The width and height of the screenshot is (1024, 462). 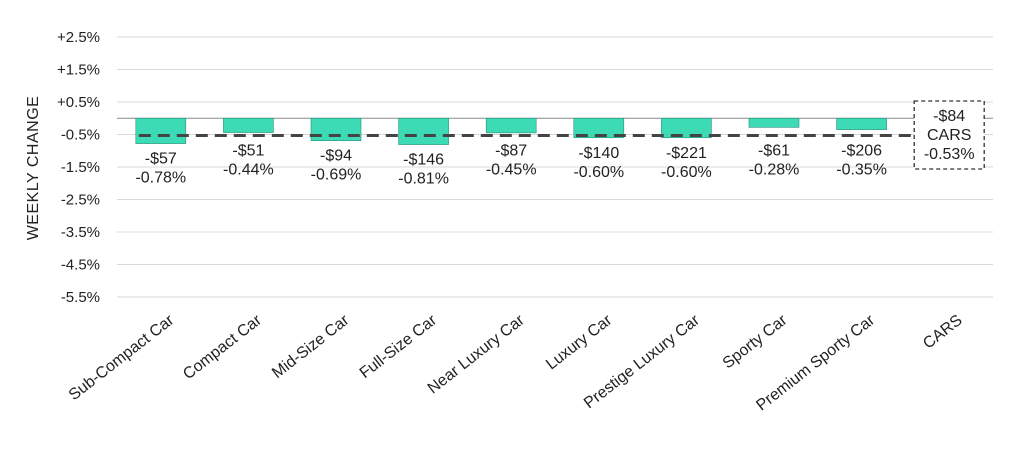 I want to click on dollar-label: -$57, so click(x=161, y=159).